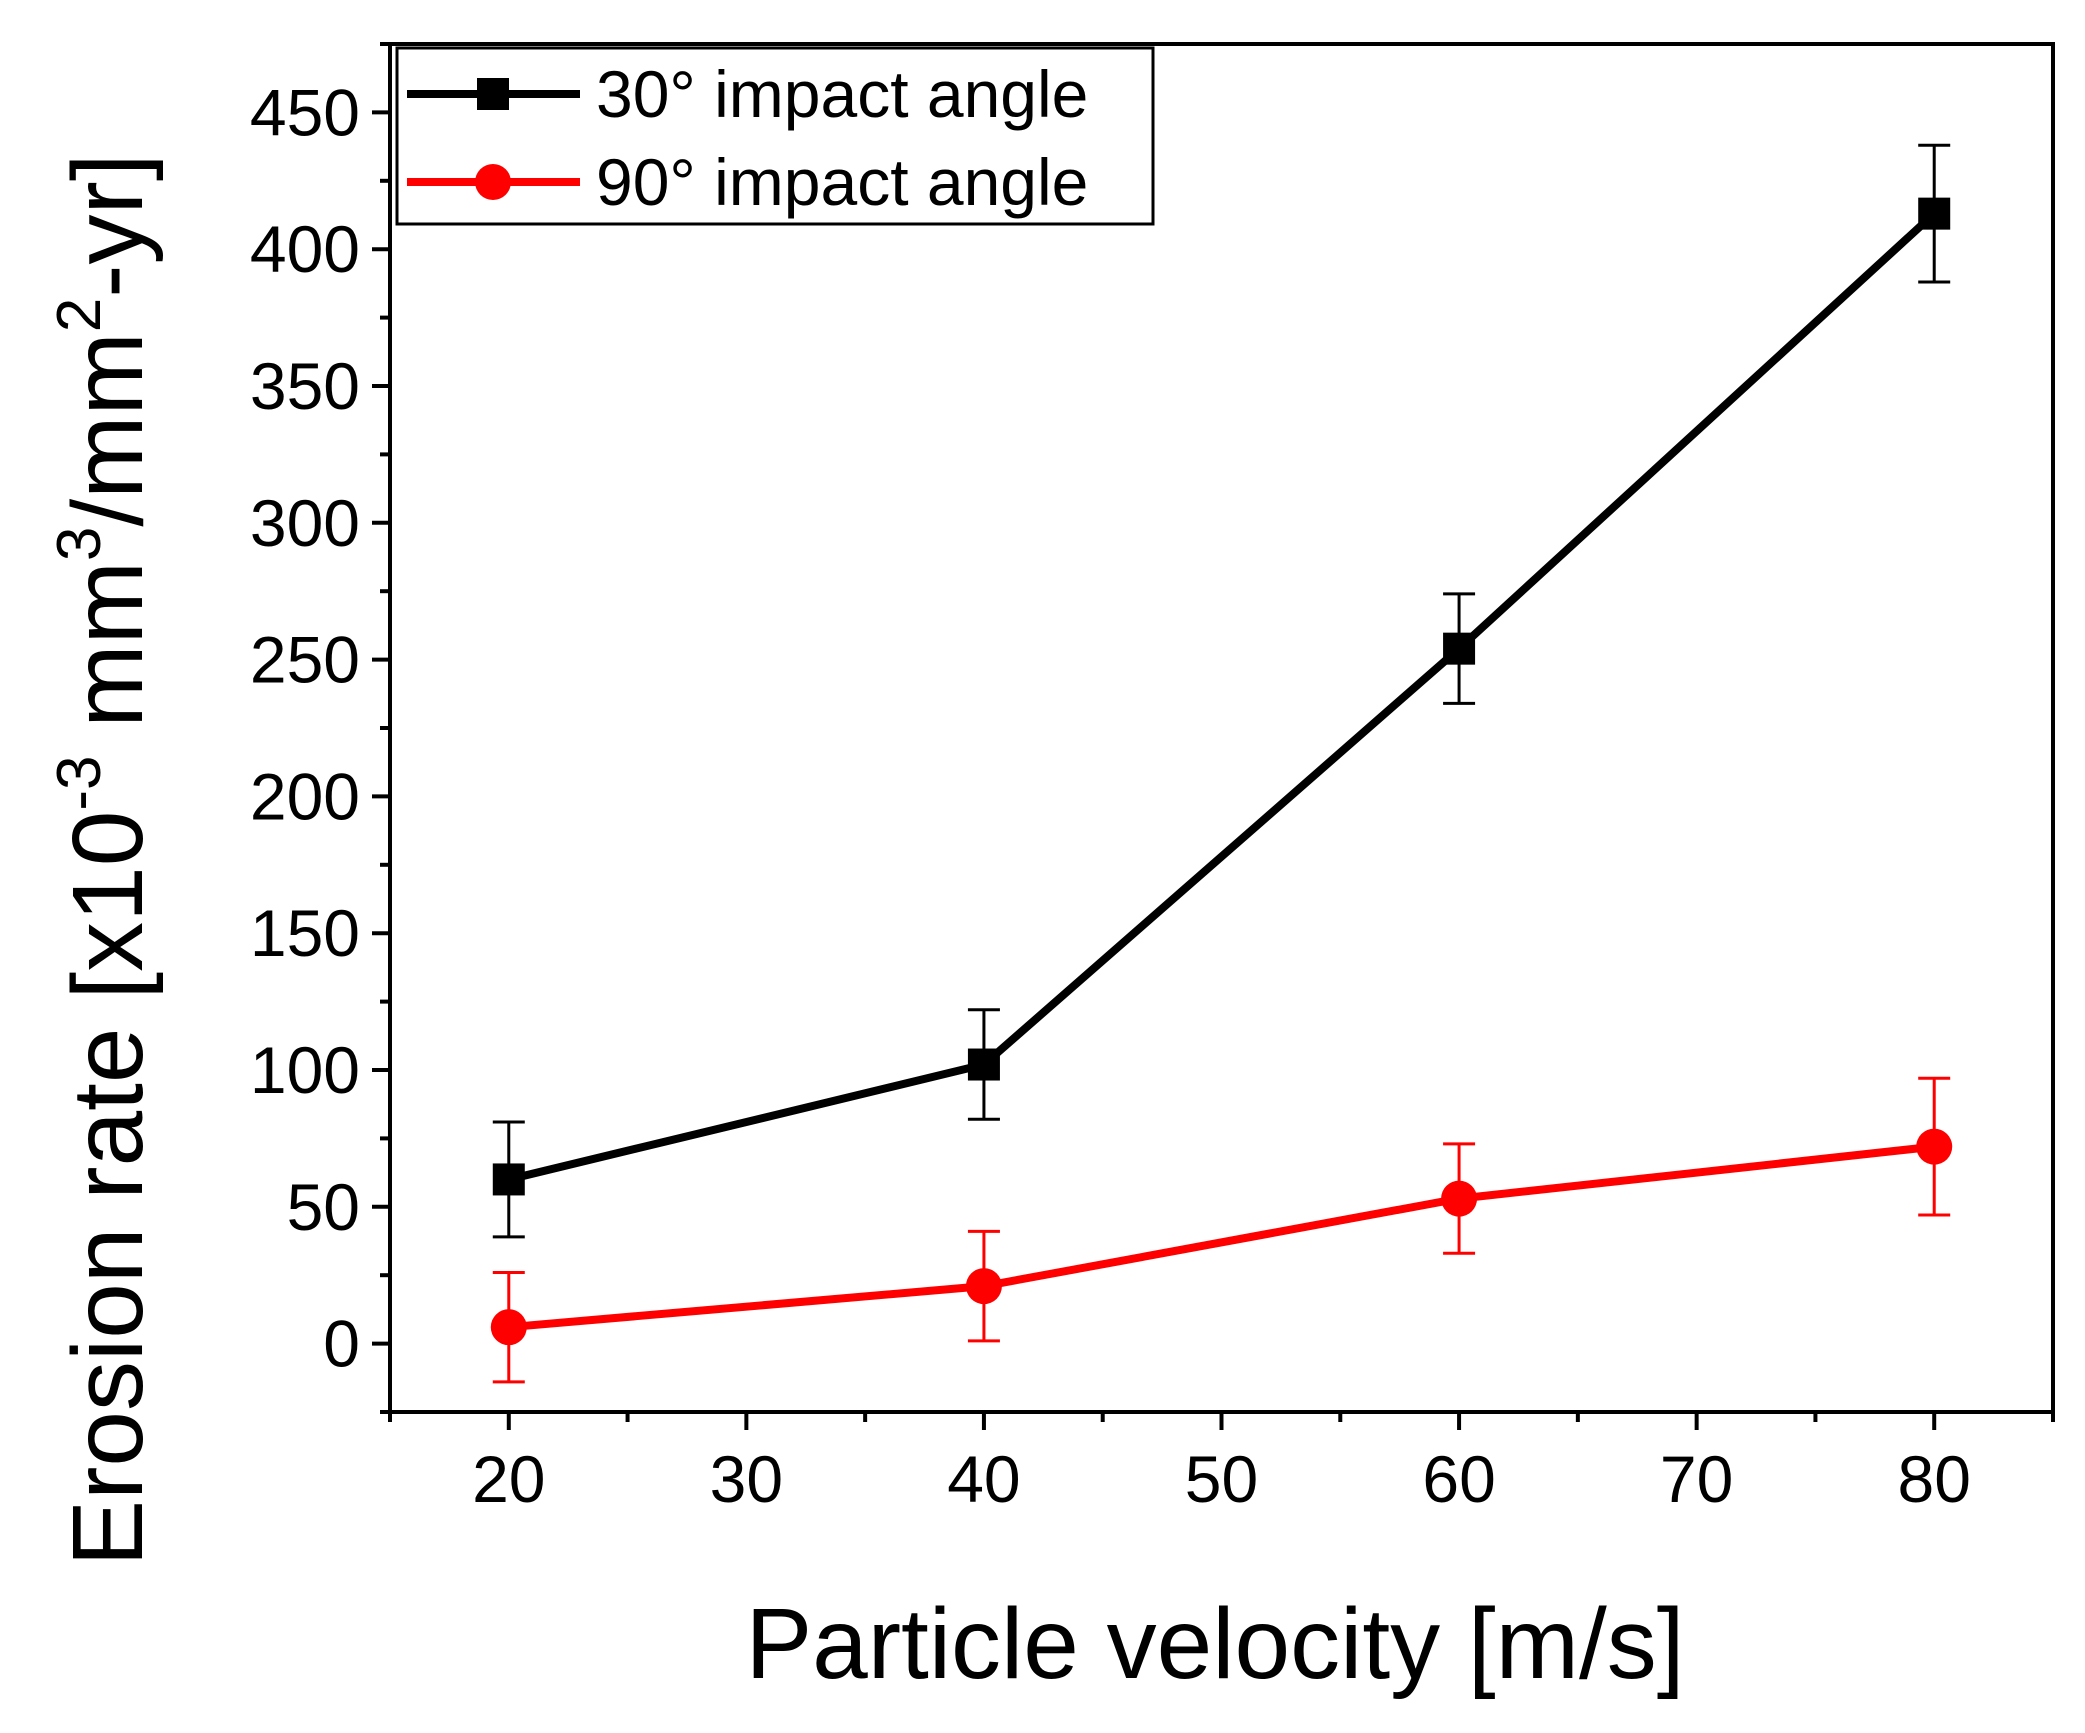 The height and width of the screenshot is (1733, 2085). What do you see at coordinates (323, 1207) in the screenshot?
I see `y-tick-label: 50` at bounding box center [323, 1207].